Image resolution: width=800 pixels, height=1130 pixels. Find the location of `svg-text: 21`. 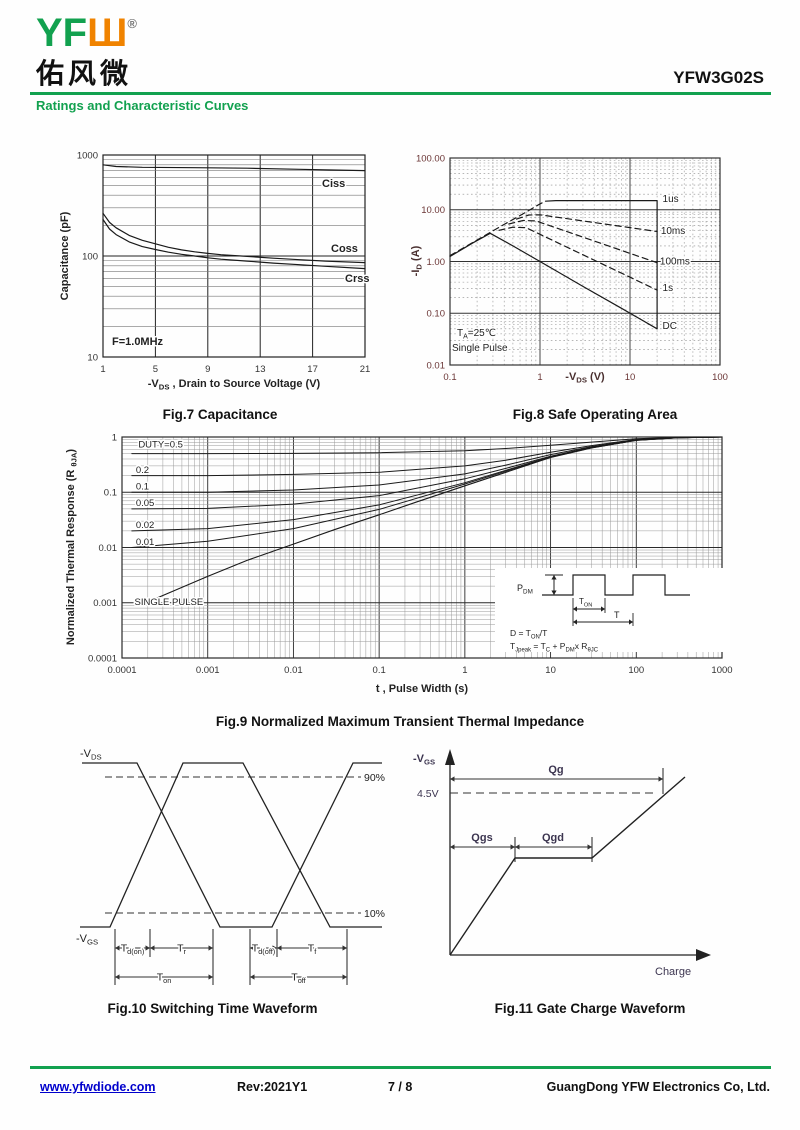

svg-text: 21 is located at coordinates (365, 369).